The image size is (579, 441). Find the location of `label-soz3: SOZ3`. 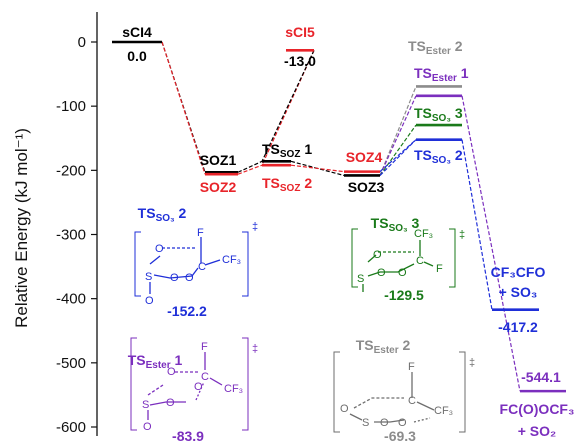

label-soz3: SOZ3 is located at coordinates (366, 187).